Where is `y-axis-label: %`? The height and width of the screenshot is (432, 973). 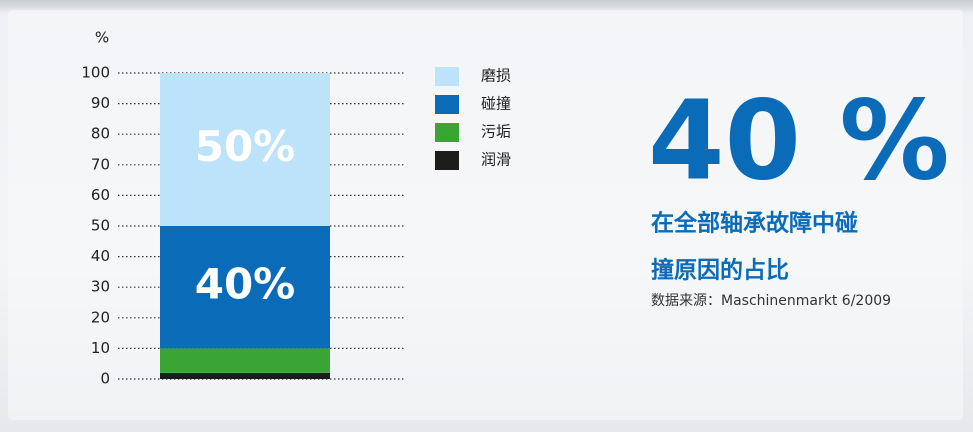
y-axis-label: % is located at coordinates (102, 38).